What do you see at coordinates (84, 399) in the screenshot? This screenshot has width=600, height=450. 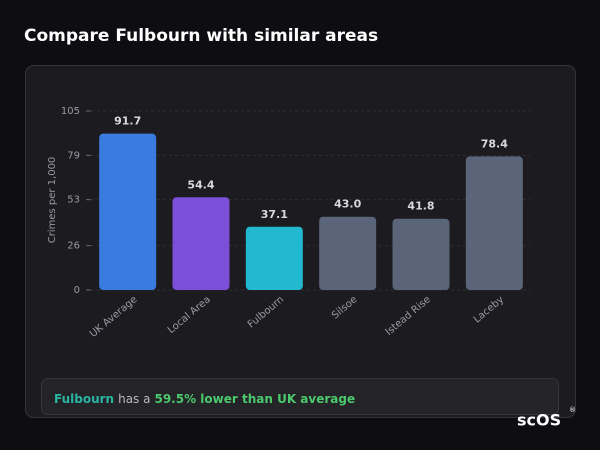 I see `summary-place: Fulbourn` at bounding box center [84, 399].